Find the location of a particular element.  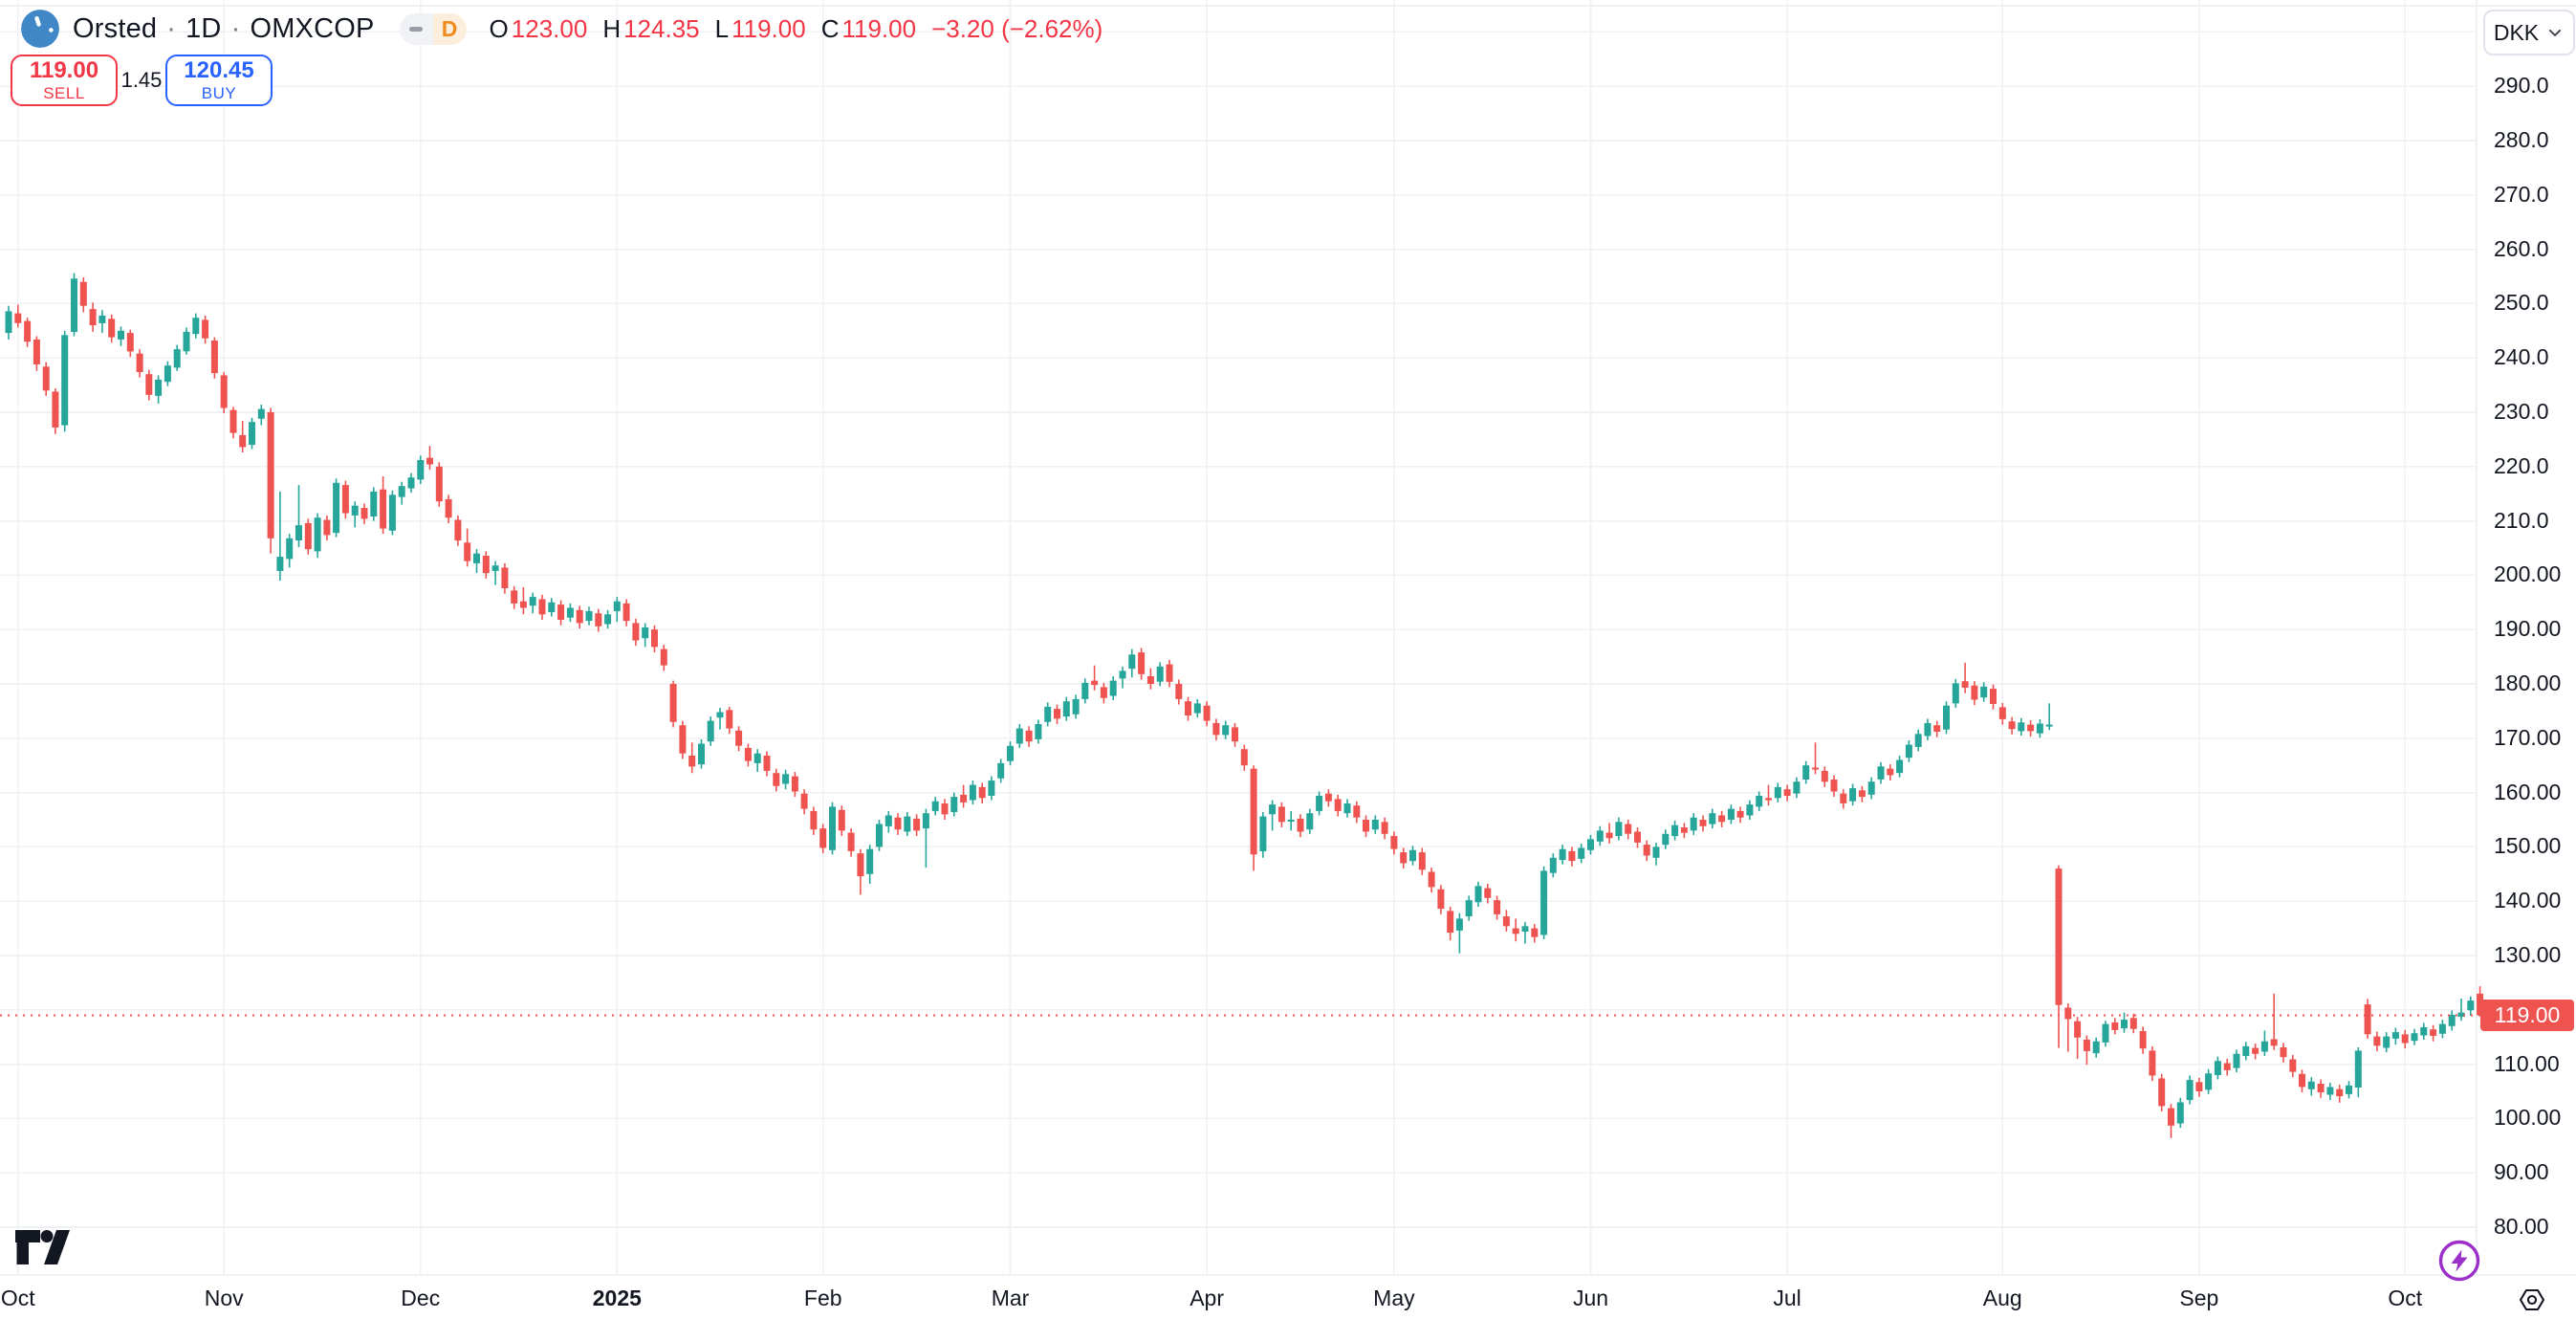

time-axis-label: Mar is located at coordinates (1010, 1298).